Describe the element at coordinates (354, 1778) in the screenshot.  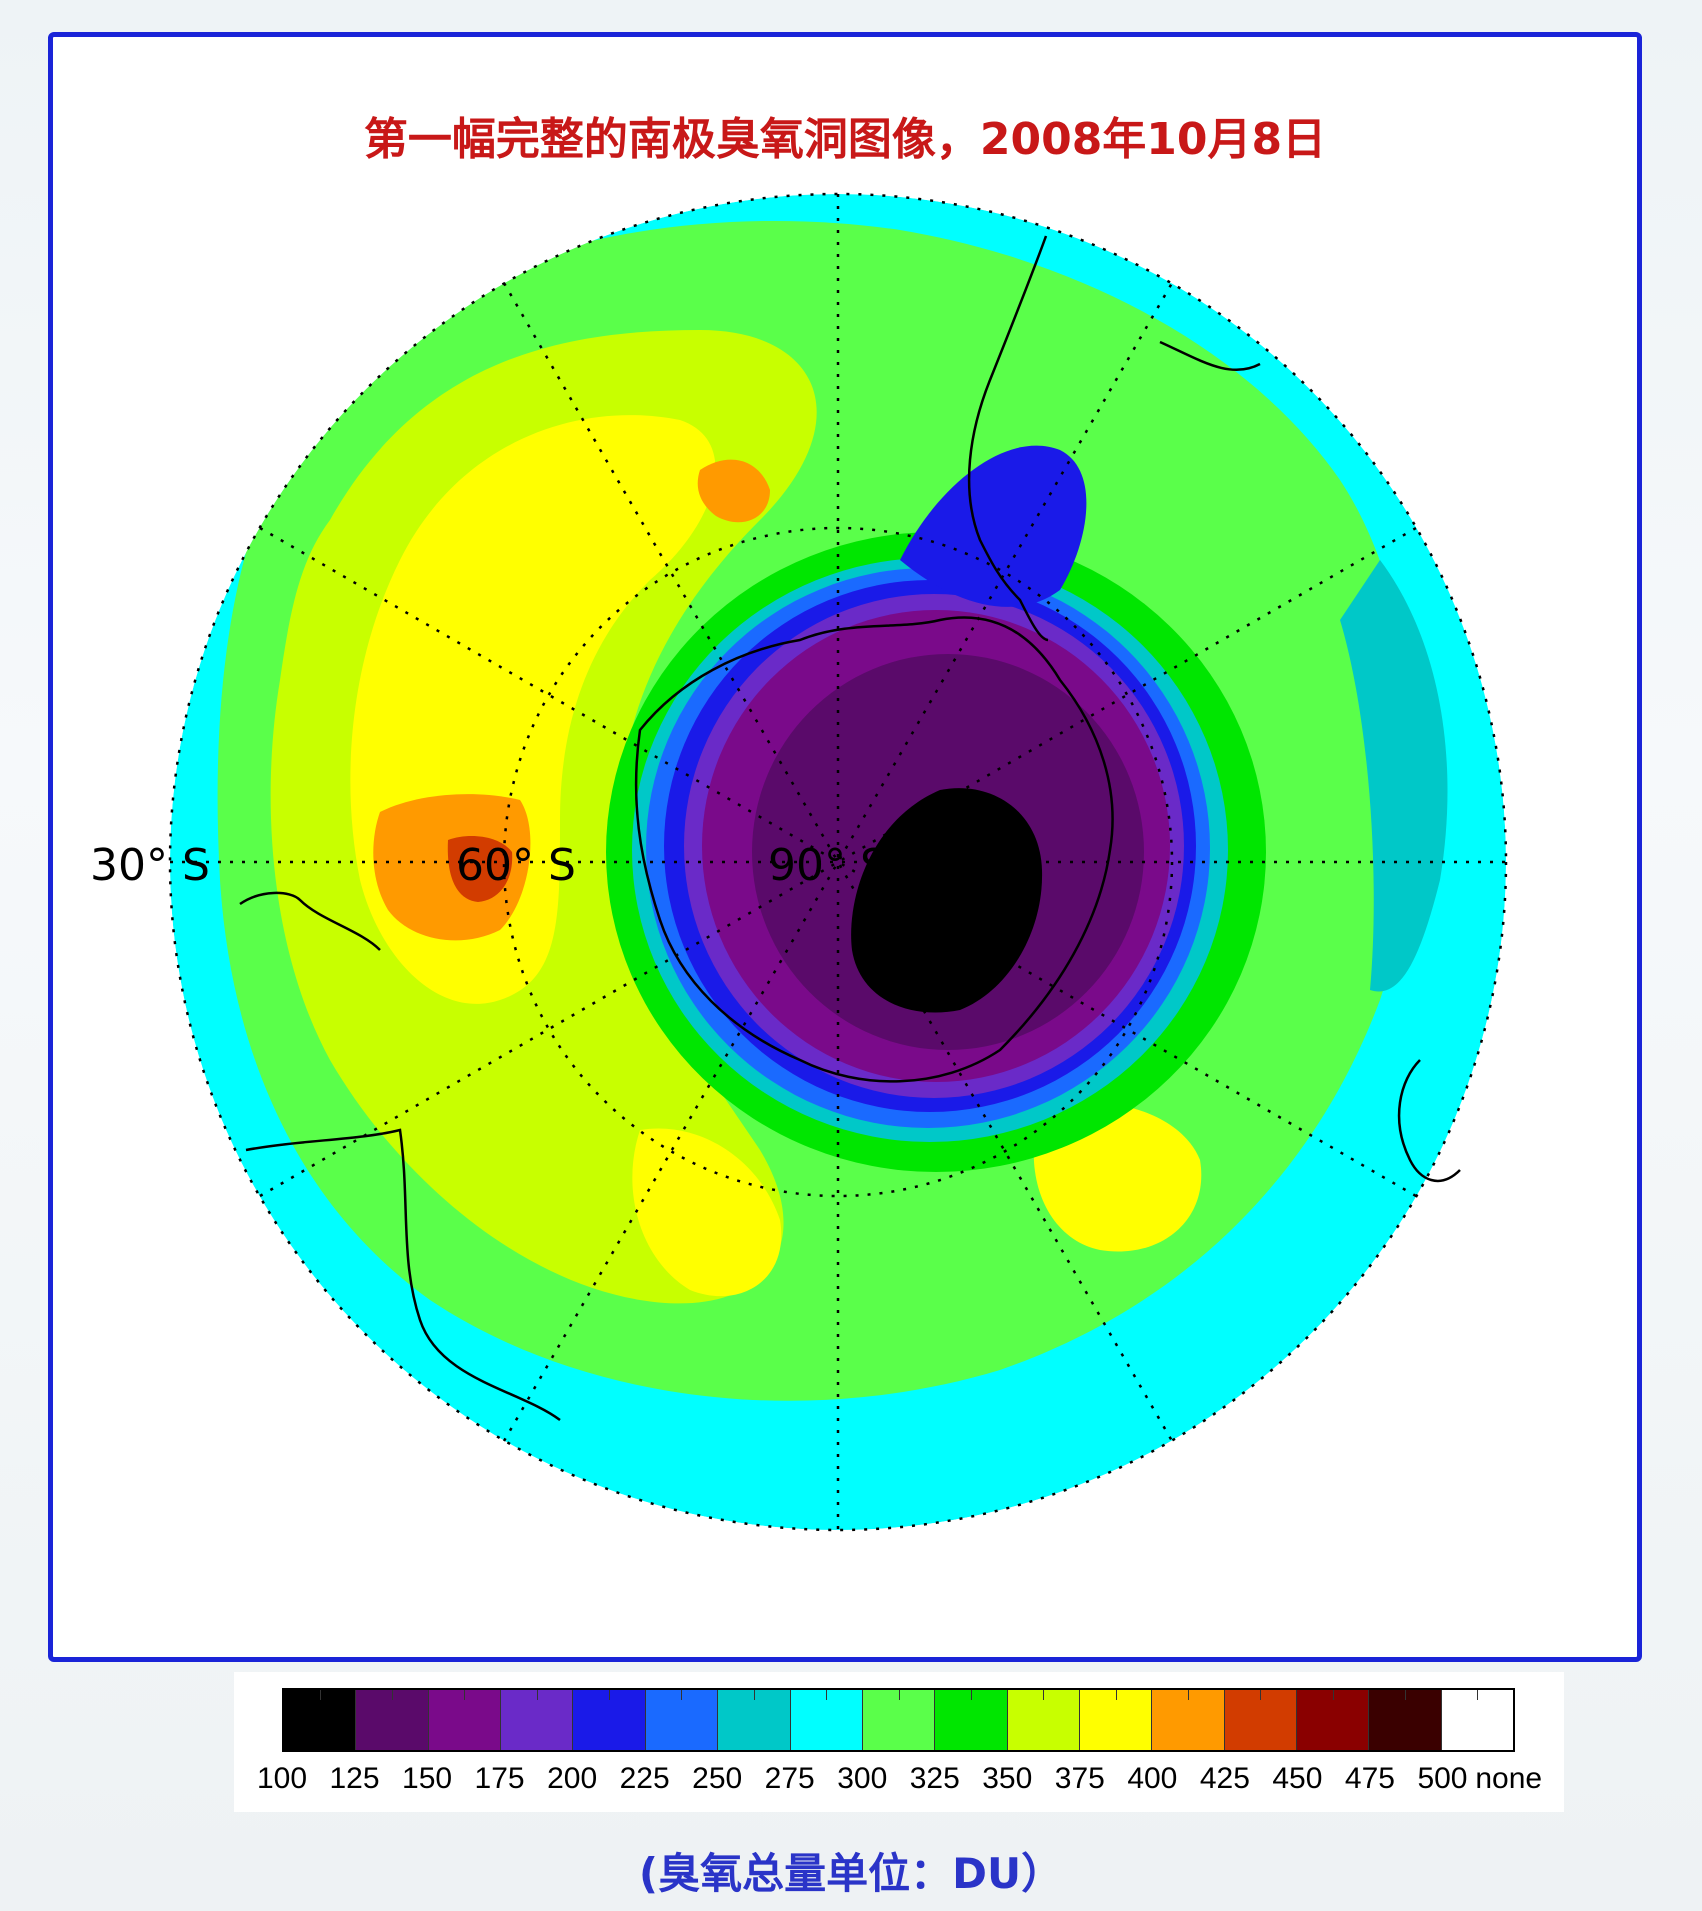
I see `color-scale-tick-label: 125` at that location.